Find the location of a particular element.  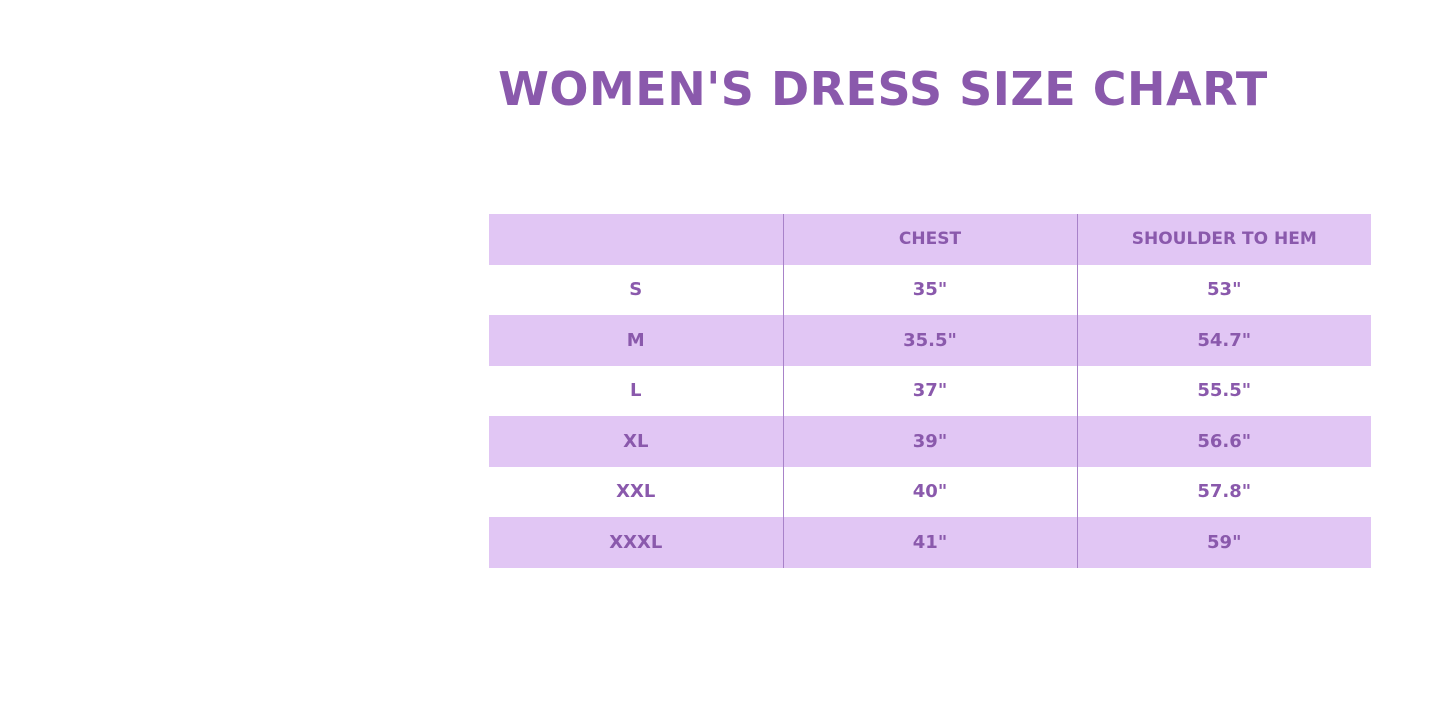

size-cell: XL is located at coordinates (636, 441).